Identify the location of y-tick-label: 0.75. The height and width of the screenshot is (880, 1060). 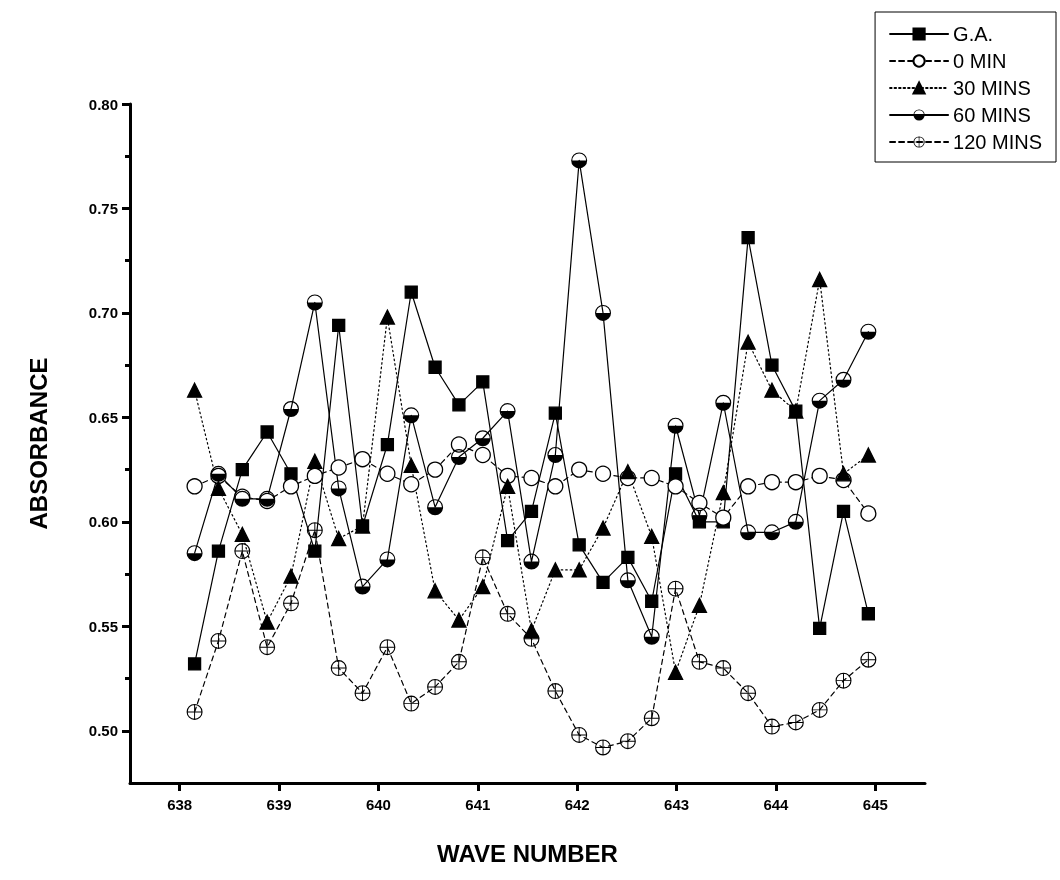
(103, 208).